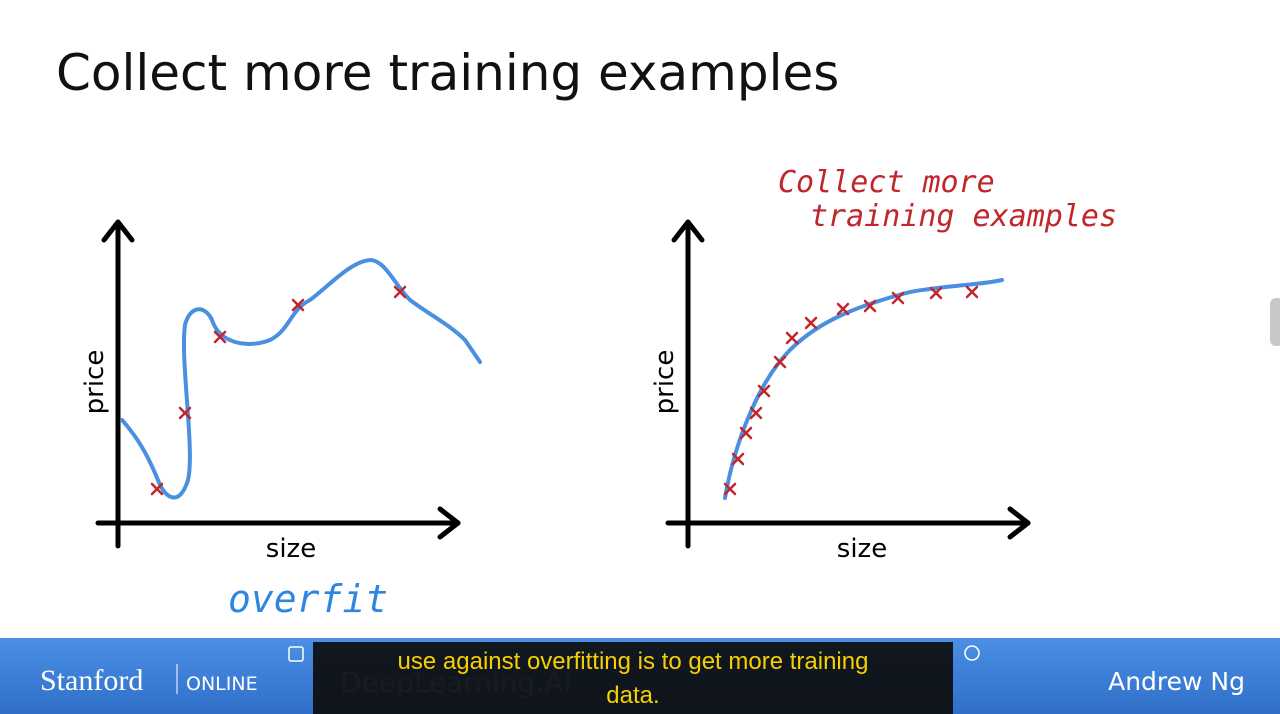  I want to click on expand-button, so click(296, 654).